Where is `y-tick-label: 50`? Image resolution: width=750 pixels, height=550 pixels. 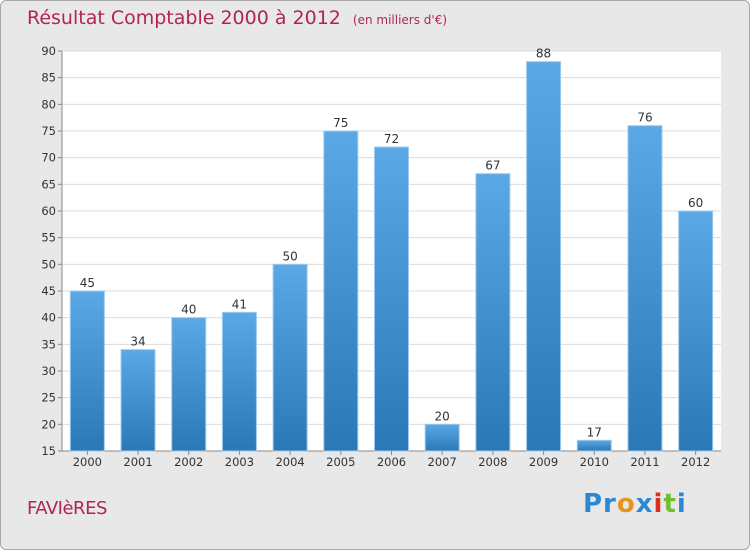
y-tick-label: 50 is located at coordinates (48, 264).